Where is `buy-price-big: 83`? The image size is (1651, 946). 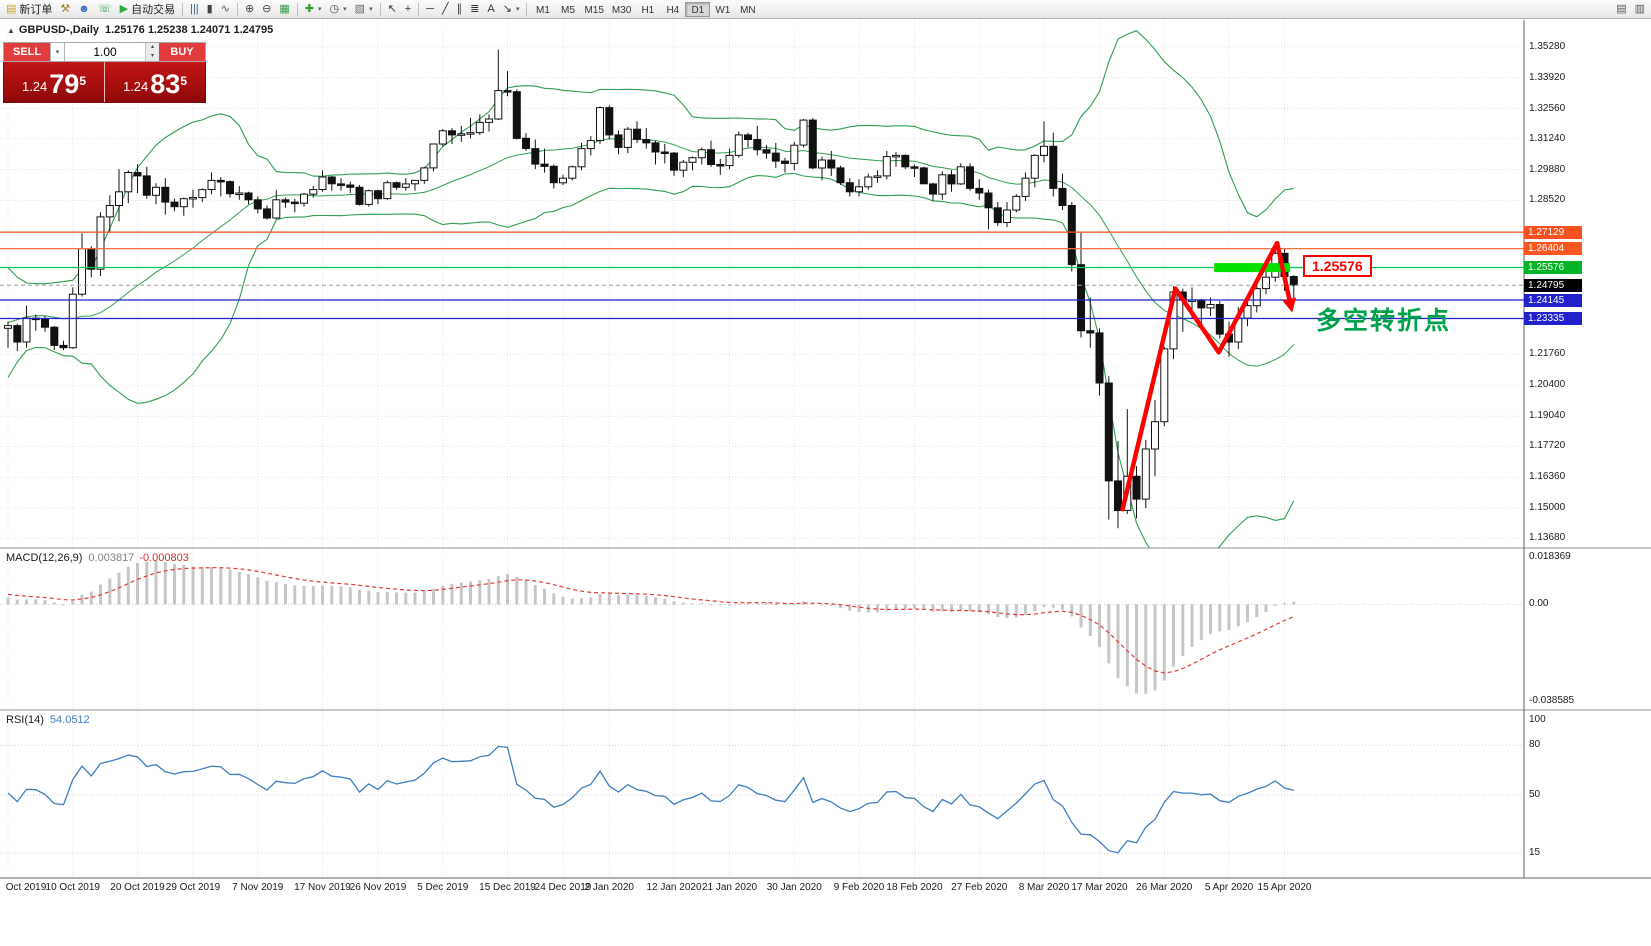 buy-price-big: 83 is located at coordinates (165, 84).